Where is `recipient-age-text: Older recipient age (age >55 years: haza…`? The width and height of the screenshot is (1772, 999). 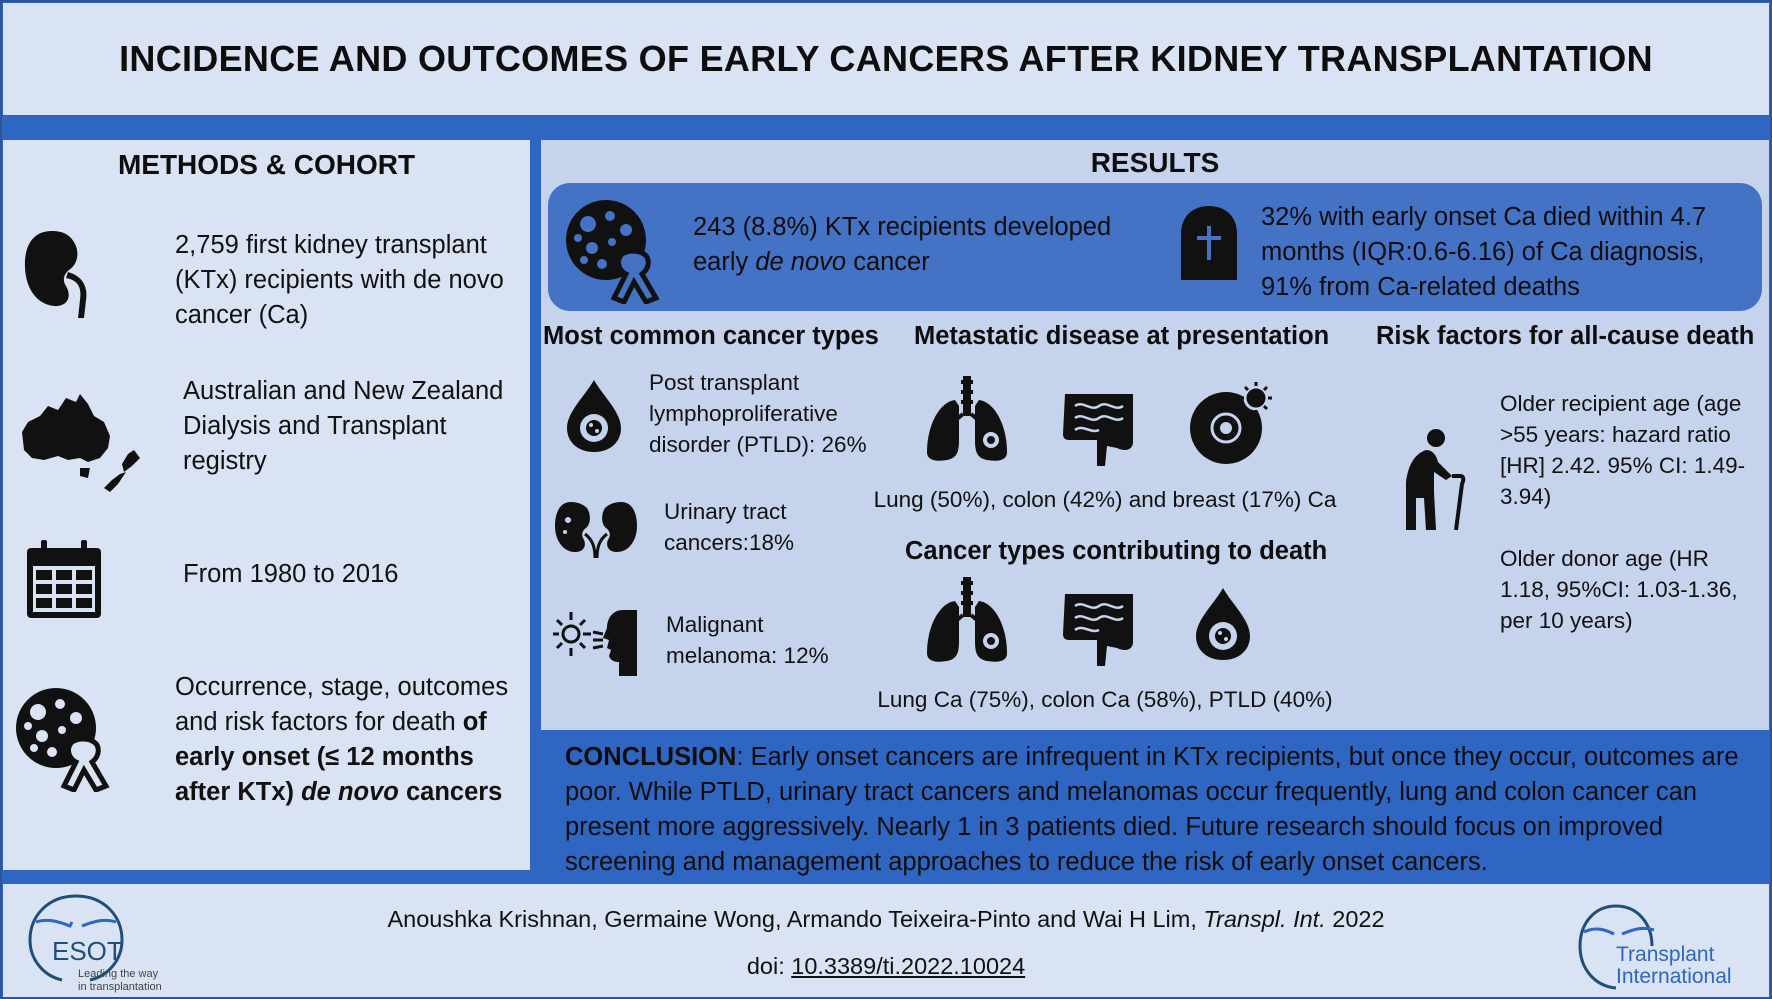
recipient-age-text: Older recipient age (age >55 years: haza… is located at coordinates (1623, 450).